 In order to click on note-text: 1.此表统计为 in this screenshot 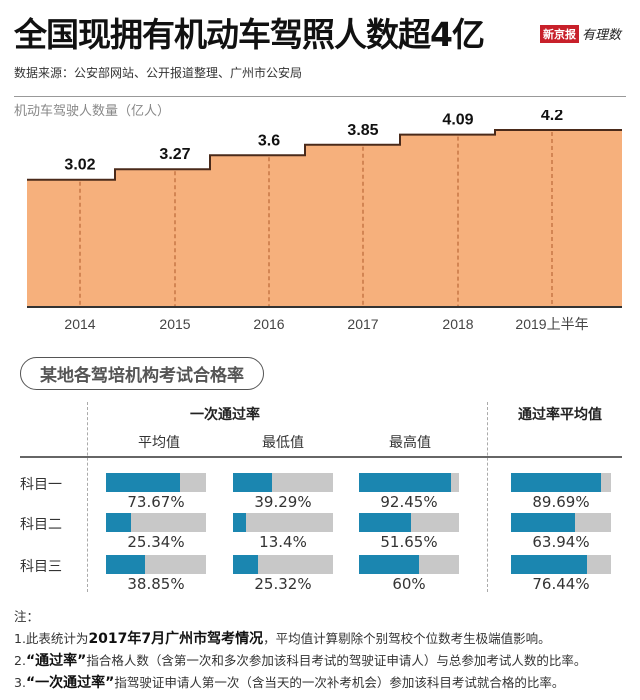, I will do `click(51, 638)`.